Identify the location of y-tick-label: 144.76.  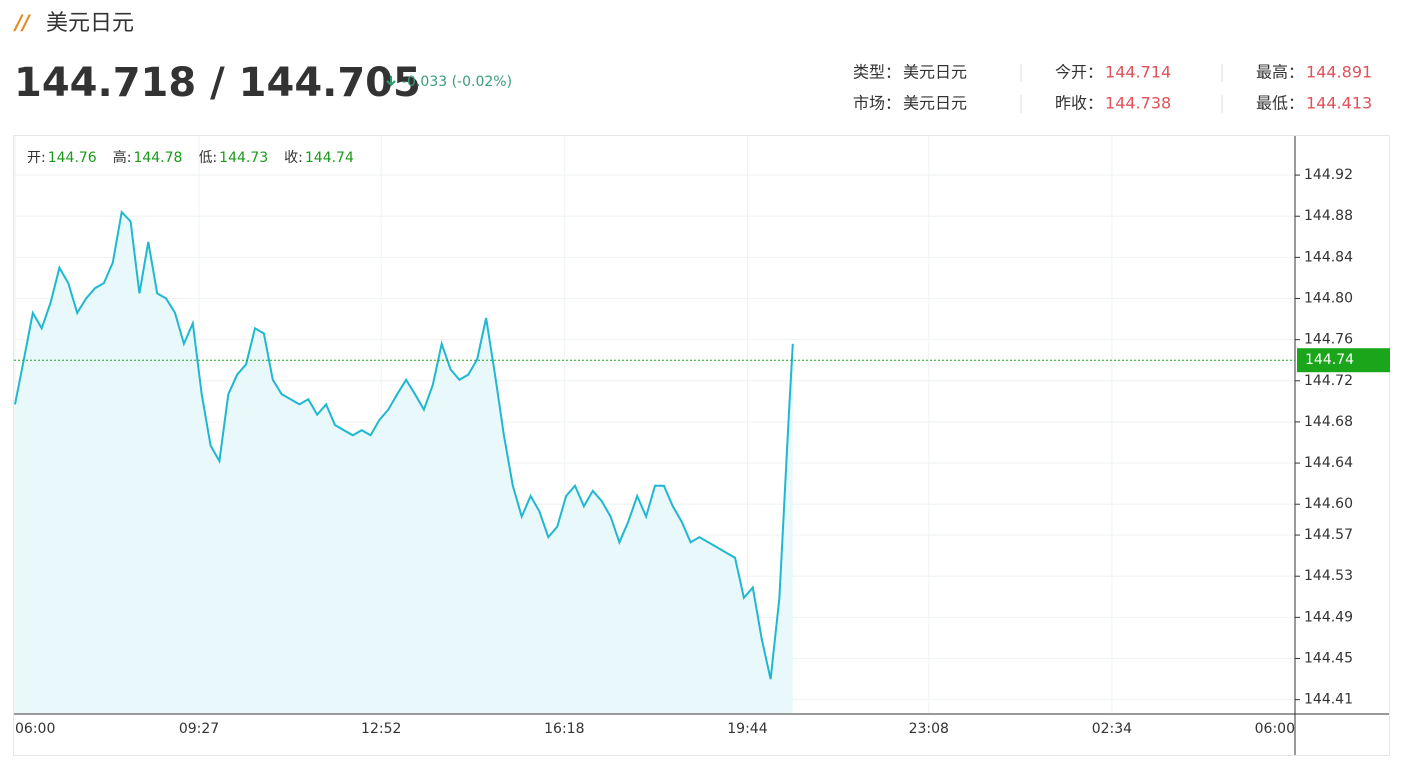
(1328, 340).